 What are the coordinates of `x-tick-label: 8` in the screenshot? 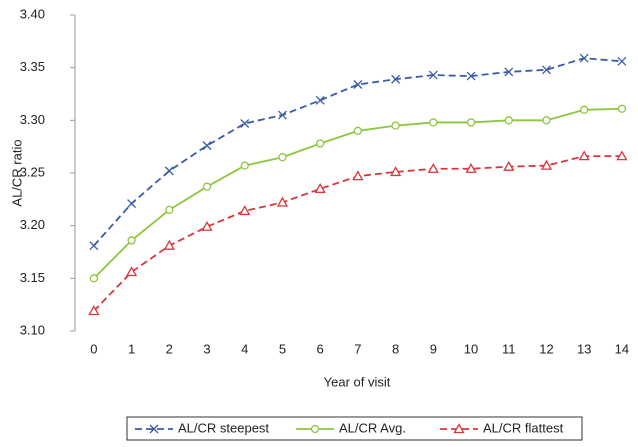 It's located at (395, 348).